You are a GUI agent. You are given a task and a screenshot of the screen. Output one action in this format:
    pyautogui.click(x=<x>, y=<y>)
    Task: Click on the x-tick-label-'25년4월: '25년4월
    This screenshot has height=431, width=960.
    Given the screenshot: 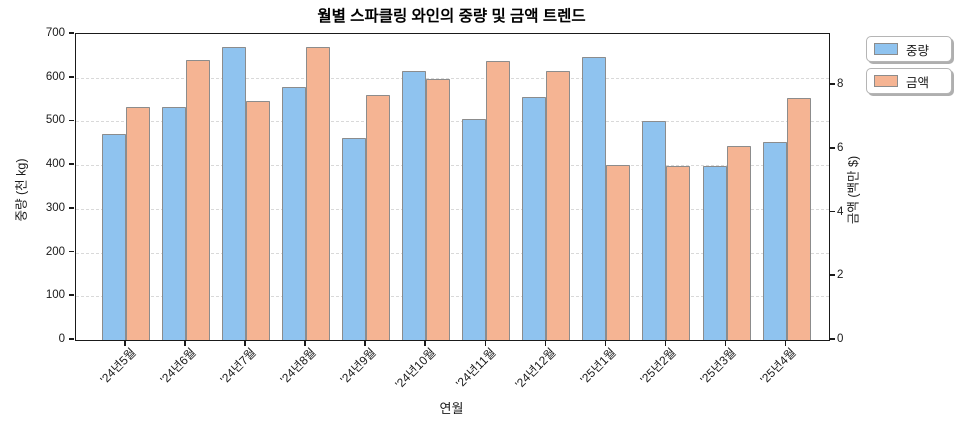 What is the action you would take?
    pyautogui.click(x=778, y=366)
    